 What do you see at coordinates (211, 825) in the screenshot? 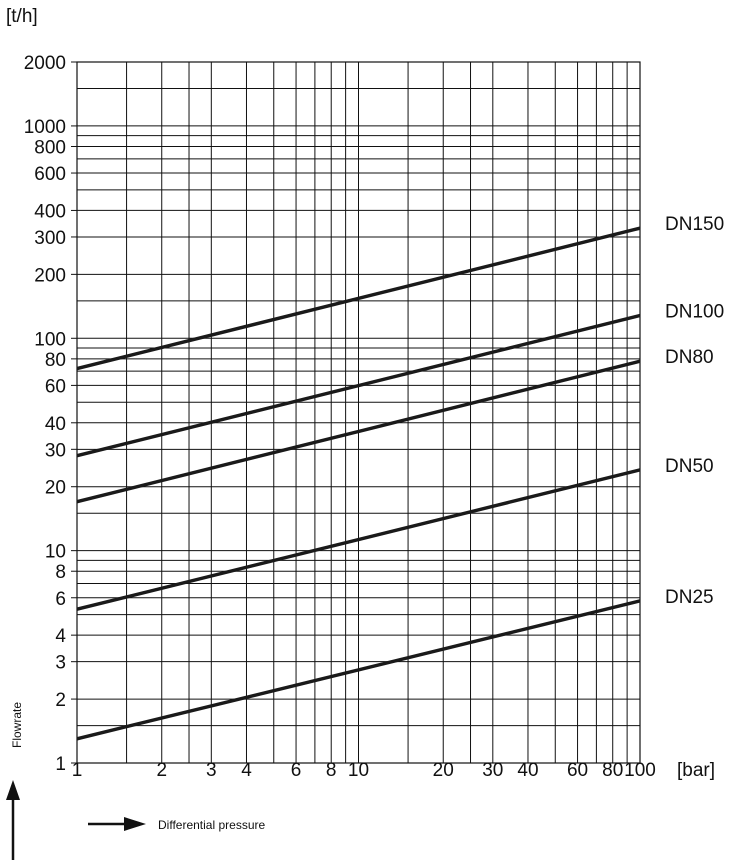
I see `x-axis-title: Differential pressure` at bounding box center [211, 825].